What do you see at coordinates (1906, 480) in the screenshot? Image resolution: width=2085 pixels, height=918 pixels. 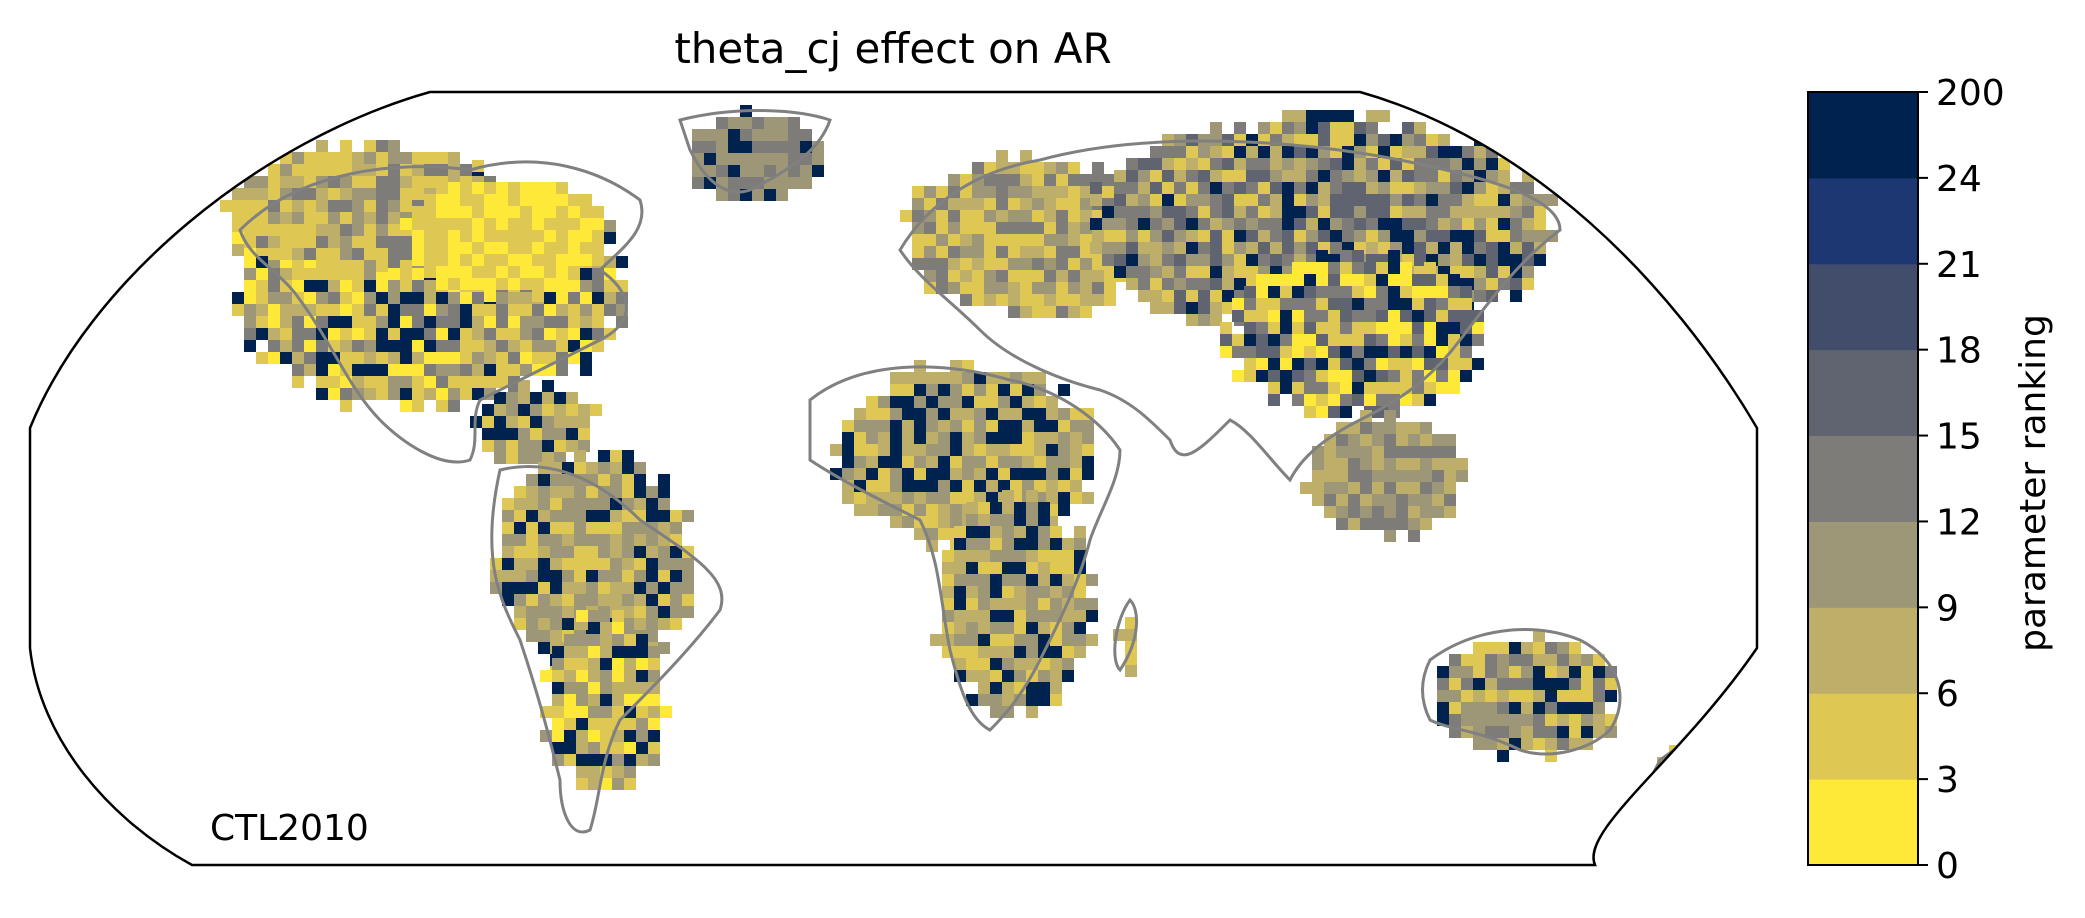 I see `colorbar: 03691215182124200` at bounding box center [1906, 480].